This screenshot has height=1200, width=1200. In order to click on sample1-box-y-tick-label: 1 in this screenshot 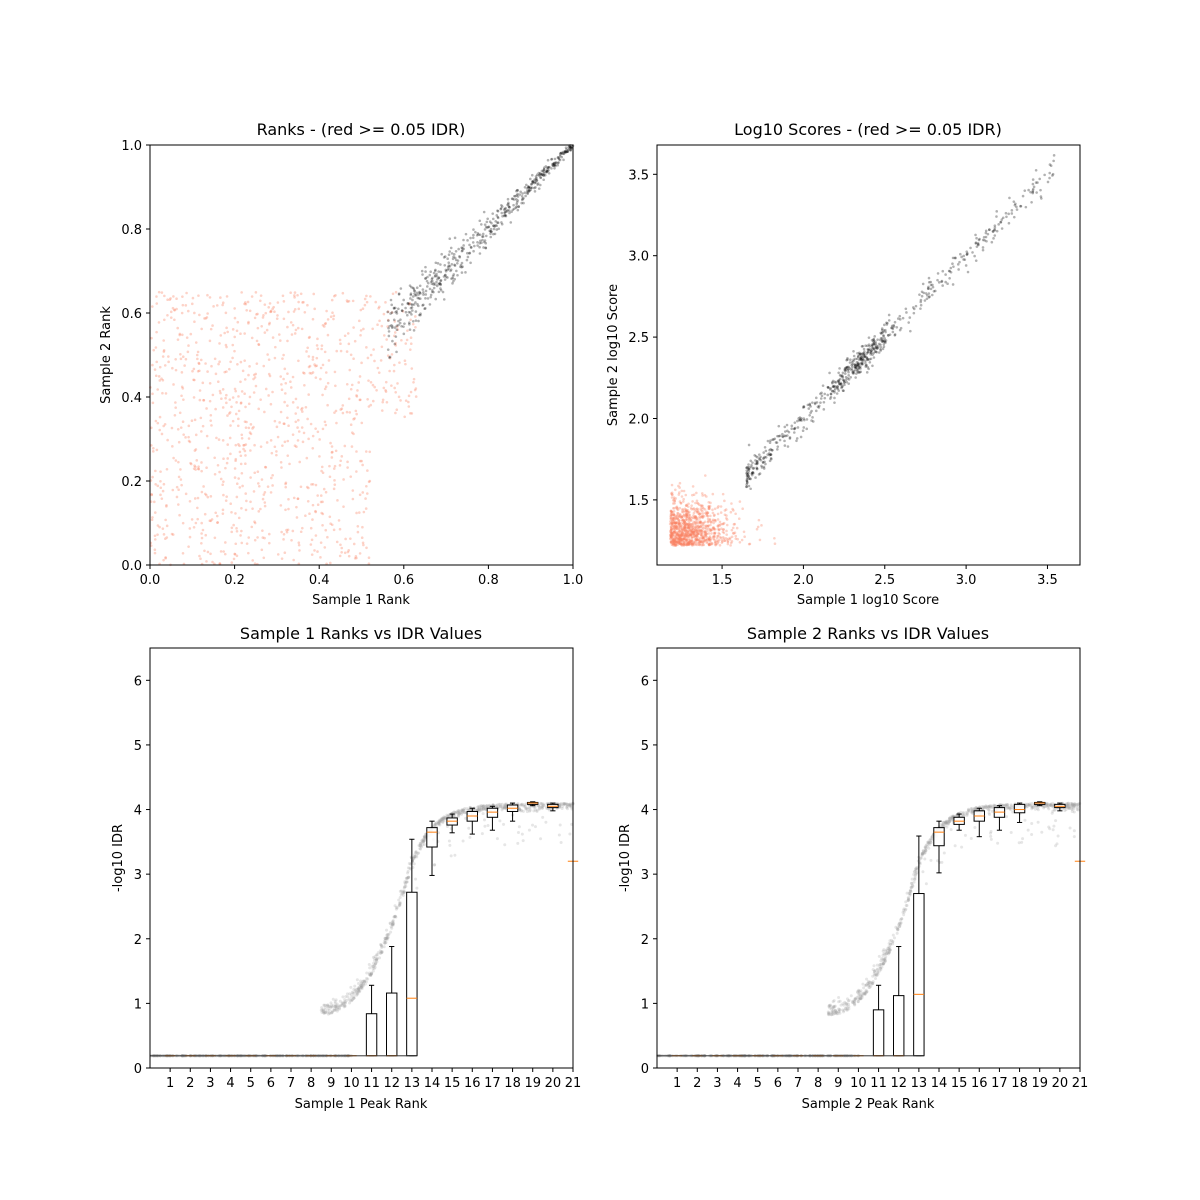, I will do `click(138, 1004)`.